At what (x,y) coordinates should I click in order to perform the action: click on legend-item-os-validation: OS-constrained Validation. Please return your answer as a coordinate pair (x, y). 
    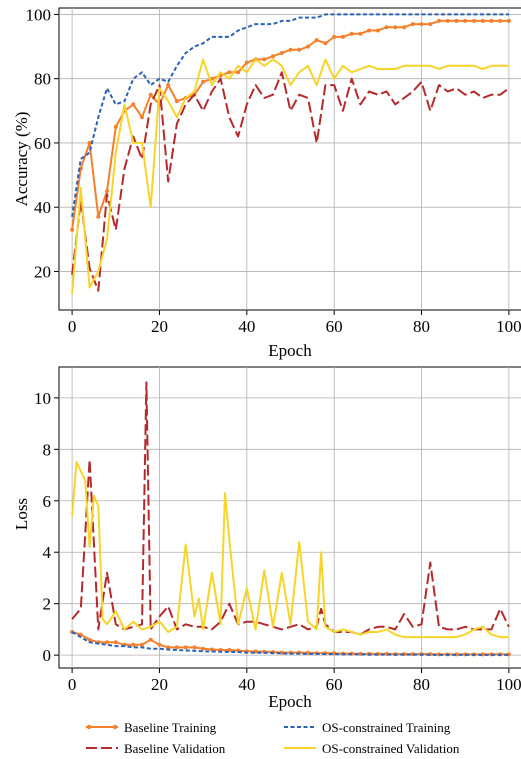
    Looking at the image, I should click on (372, 748).